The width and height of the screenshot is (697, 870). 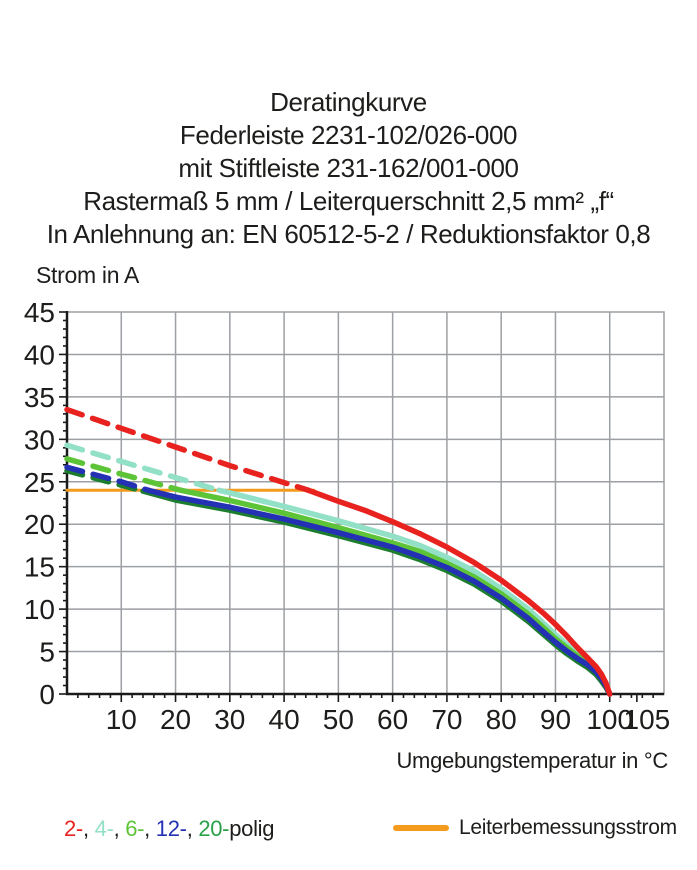 I want to click on legend-pole-4-label: 4-, so click(x=104, y=828).